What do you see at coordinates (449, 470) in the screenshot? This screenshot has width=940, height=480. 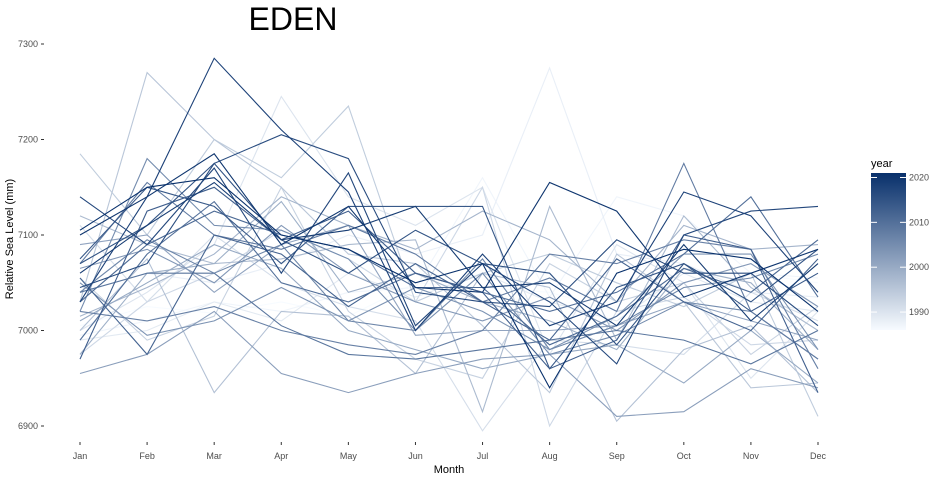 I see `x-axis-title: Month` at bounding box center [449, 470].